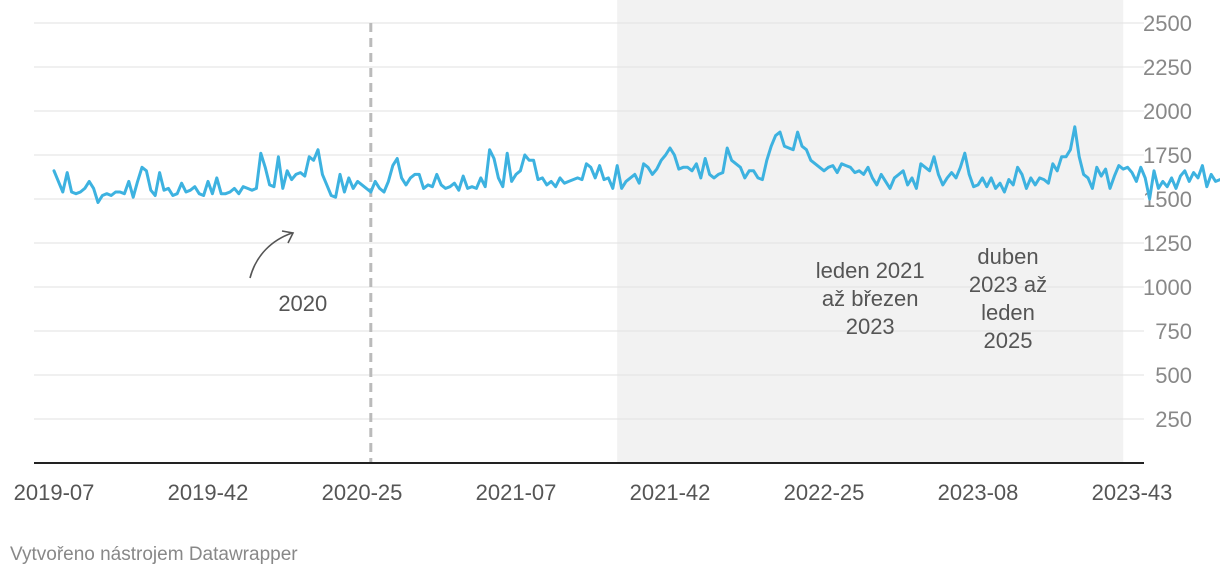 Image resolution: width=1220 pixels, height=580 pixels. Describe the element at coordinates (154, 554) in the screenshot. I see `credit-text: Vytvořeno nástrojem Datawrapper` at that location.